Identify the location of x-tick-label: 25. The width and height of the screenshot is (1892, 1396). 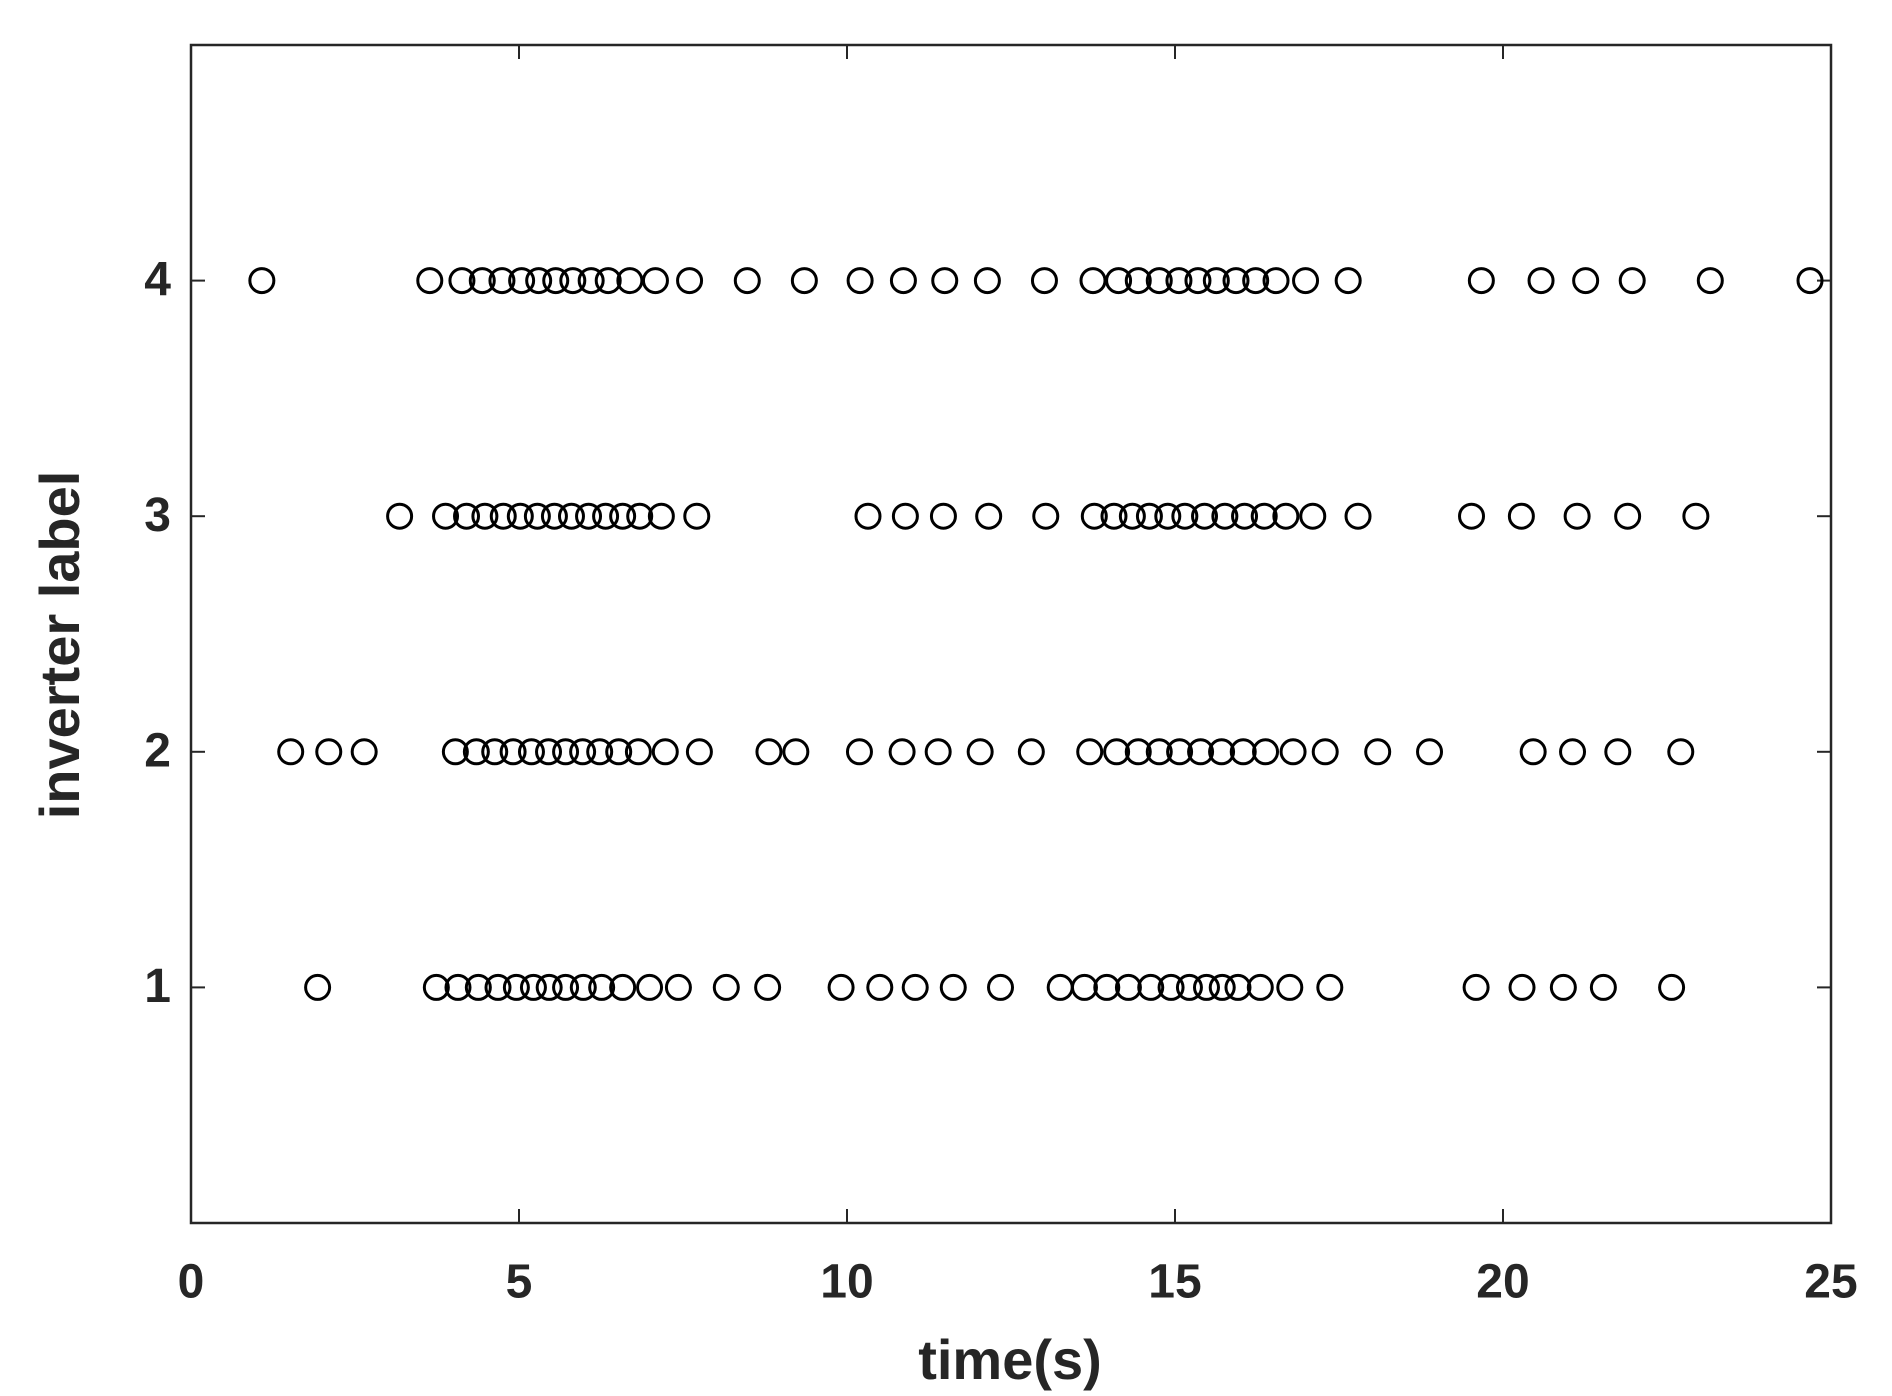
(1830, 1282).